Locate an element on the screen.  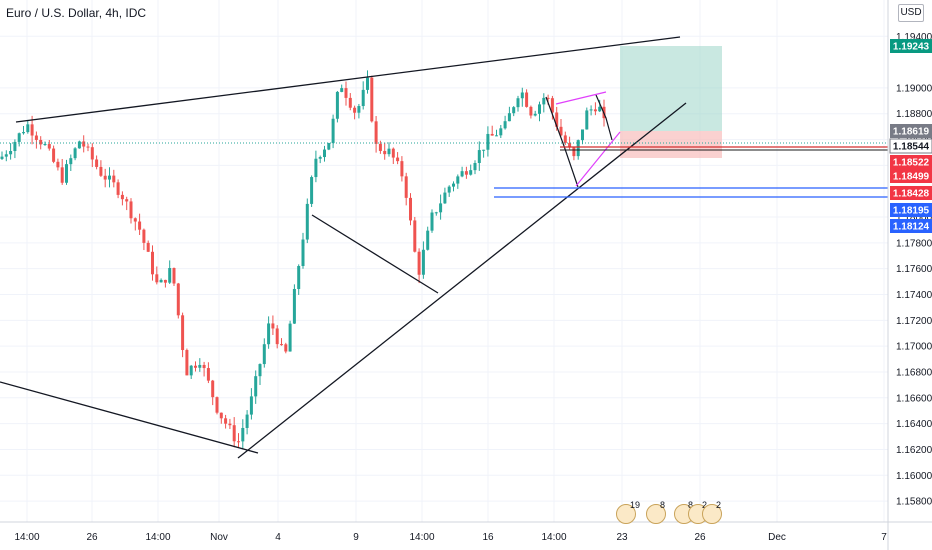
currency-button: USD is located at coordinates (911, 13).